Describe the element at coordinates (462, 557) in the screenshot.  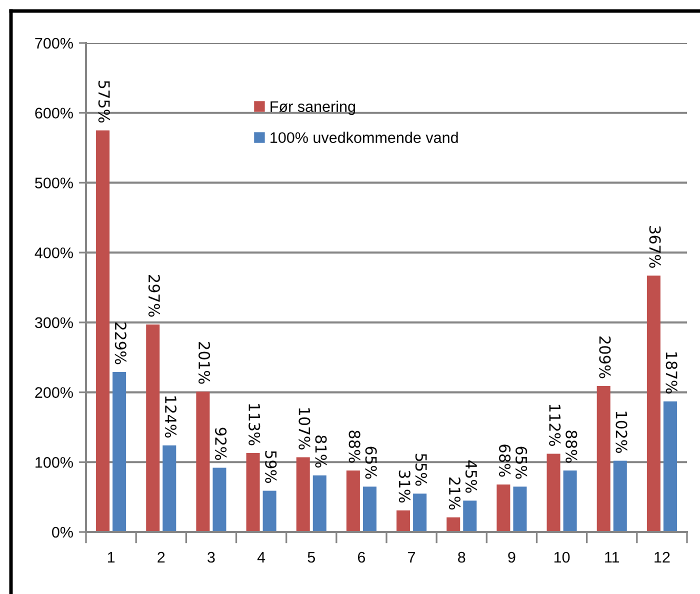
I see `x-tick-label: 8` at that location.